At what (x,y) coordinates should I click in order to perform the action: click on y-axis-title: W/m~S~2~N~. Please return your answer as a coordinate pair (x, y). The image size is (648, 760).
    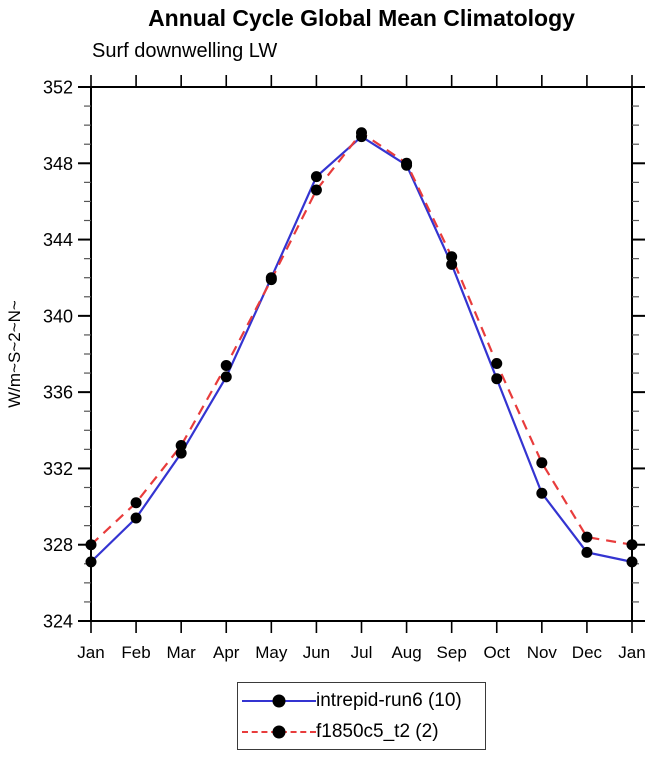
    Looking at the image, I should click on (14, 354).